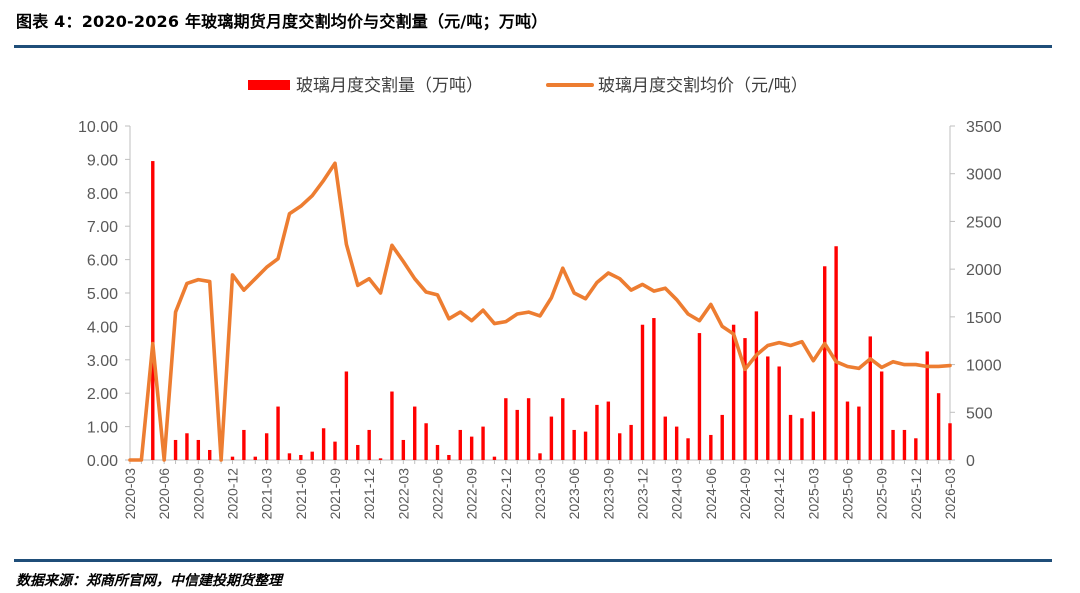  Describe the element at coordinates (102, 261) in the screenshot. I see `left-tick-label: 6.00` at that location.